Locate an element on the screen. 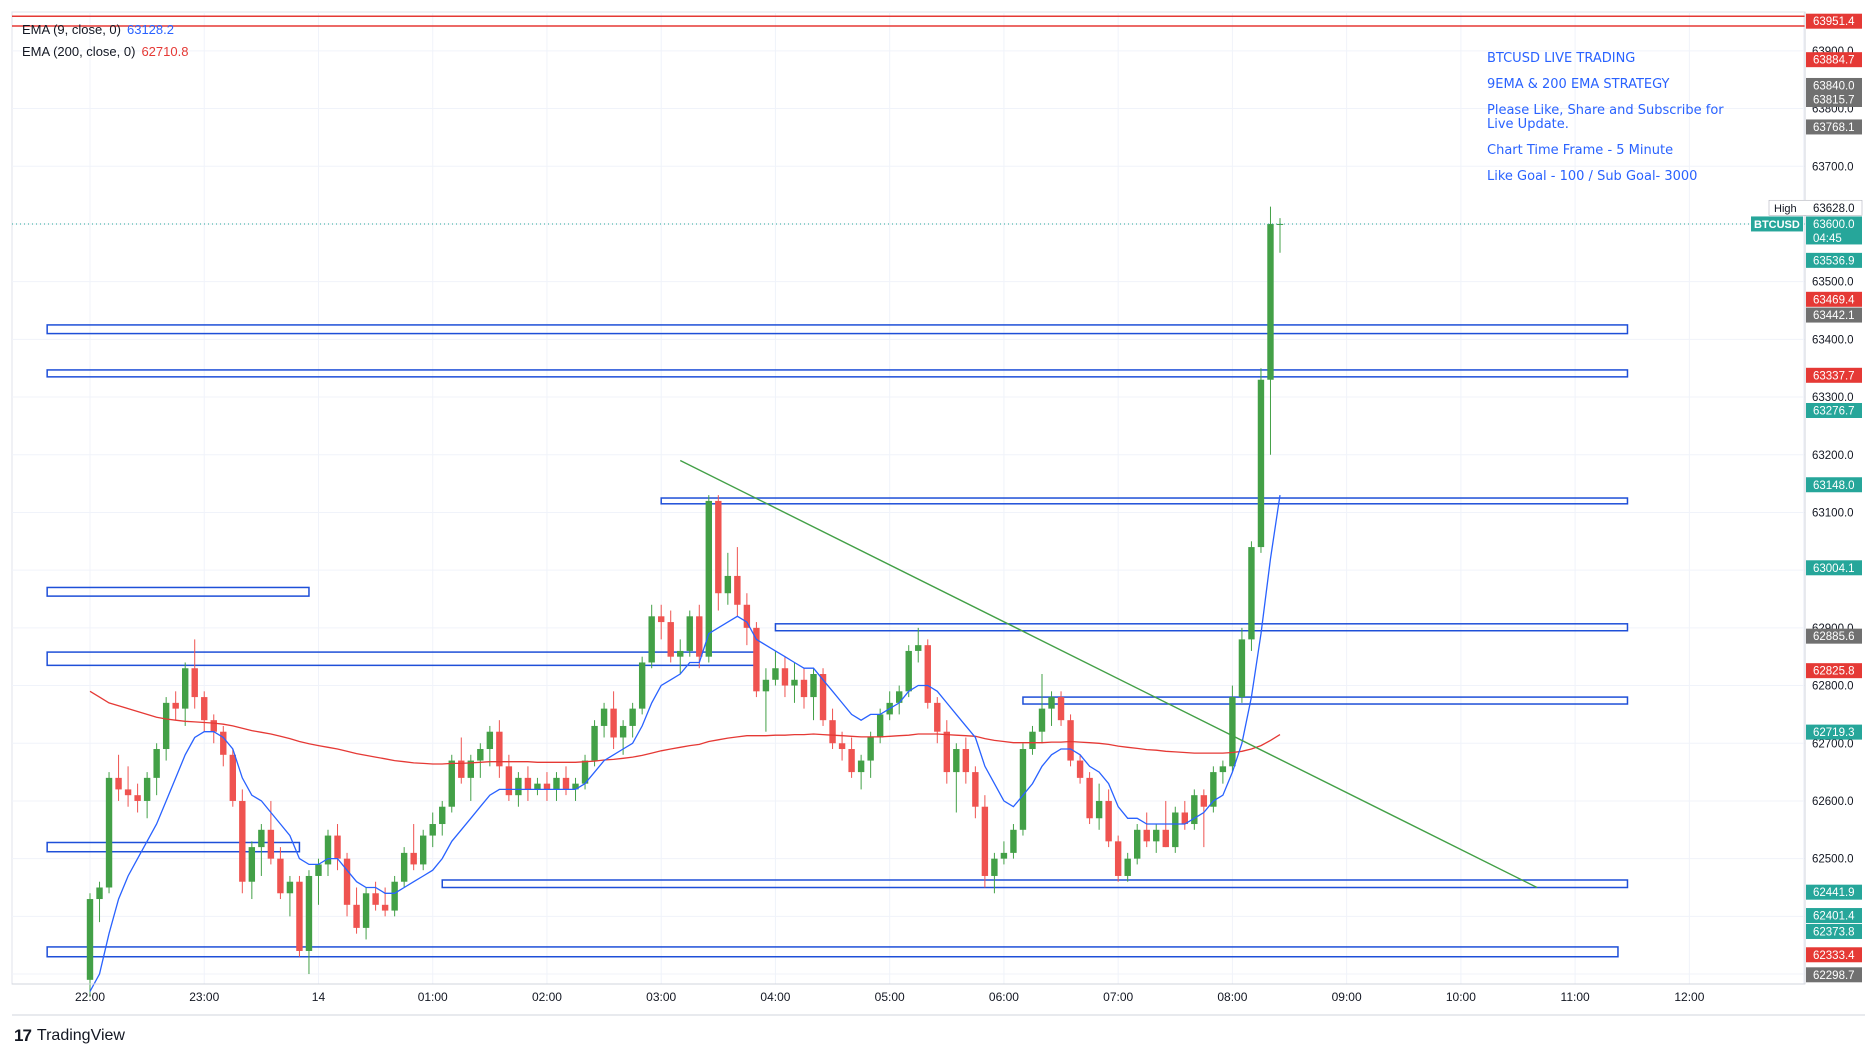 This screenshot has height=1054, width=1876. price-tick-label: 62500.0 is located at coordinates (1833, 860).